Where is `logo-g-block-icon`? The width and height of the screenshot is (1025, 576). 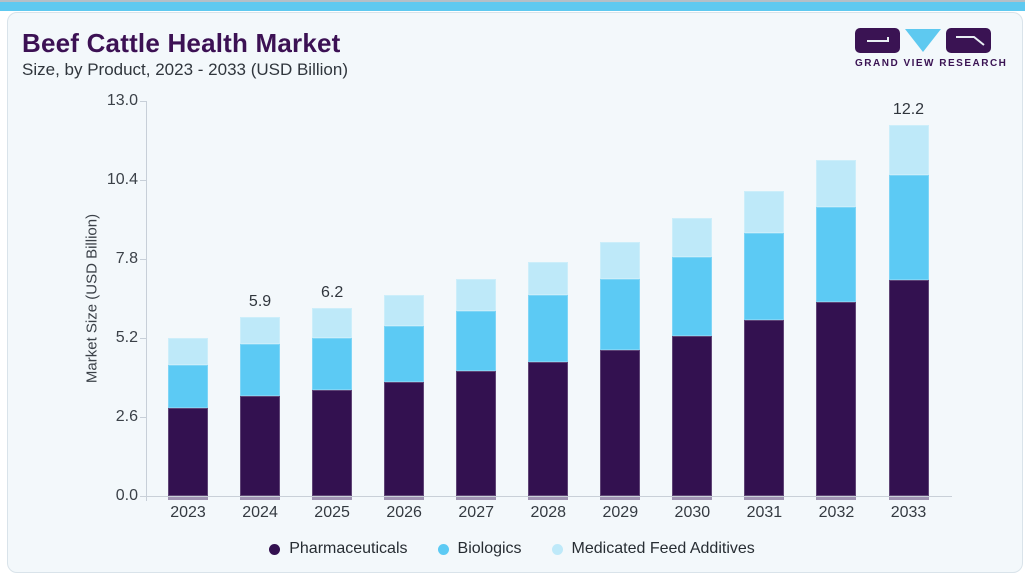
logo-g-block-icon is located at coordinates (877, 40).